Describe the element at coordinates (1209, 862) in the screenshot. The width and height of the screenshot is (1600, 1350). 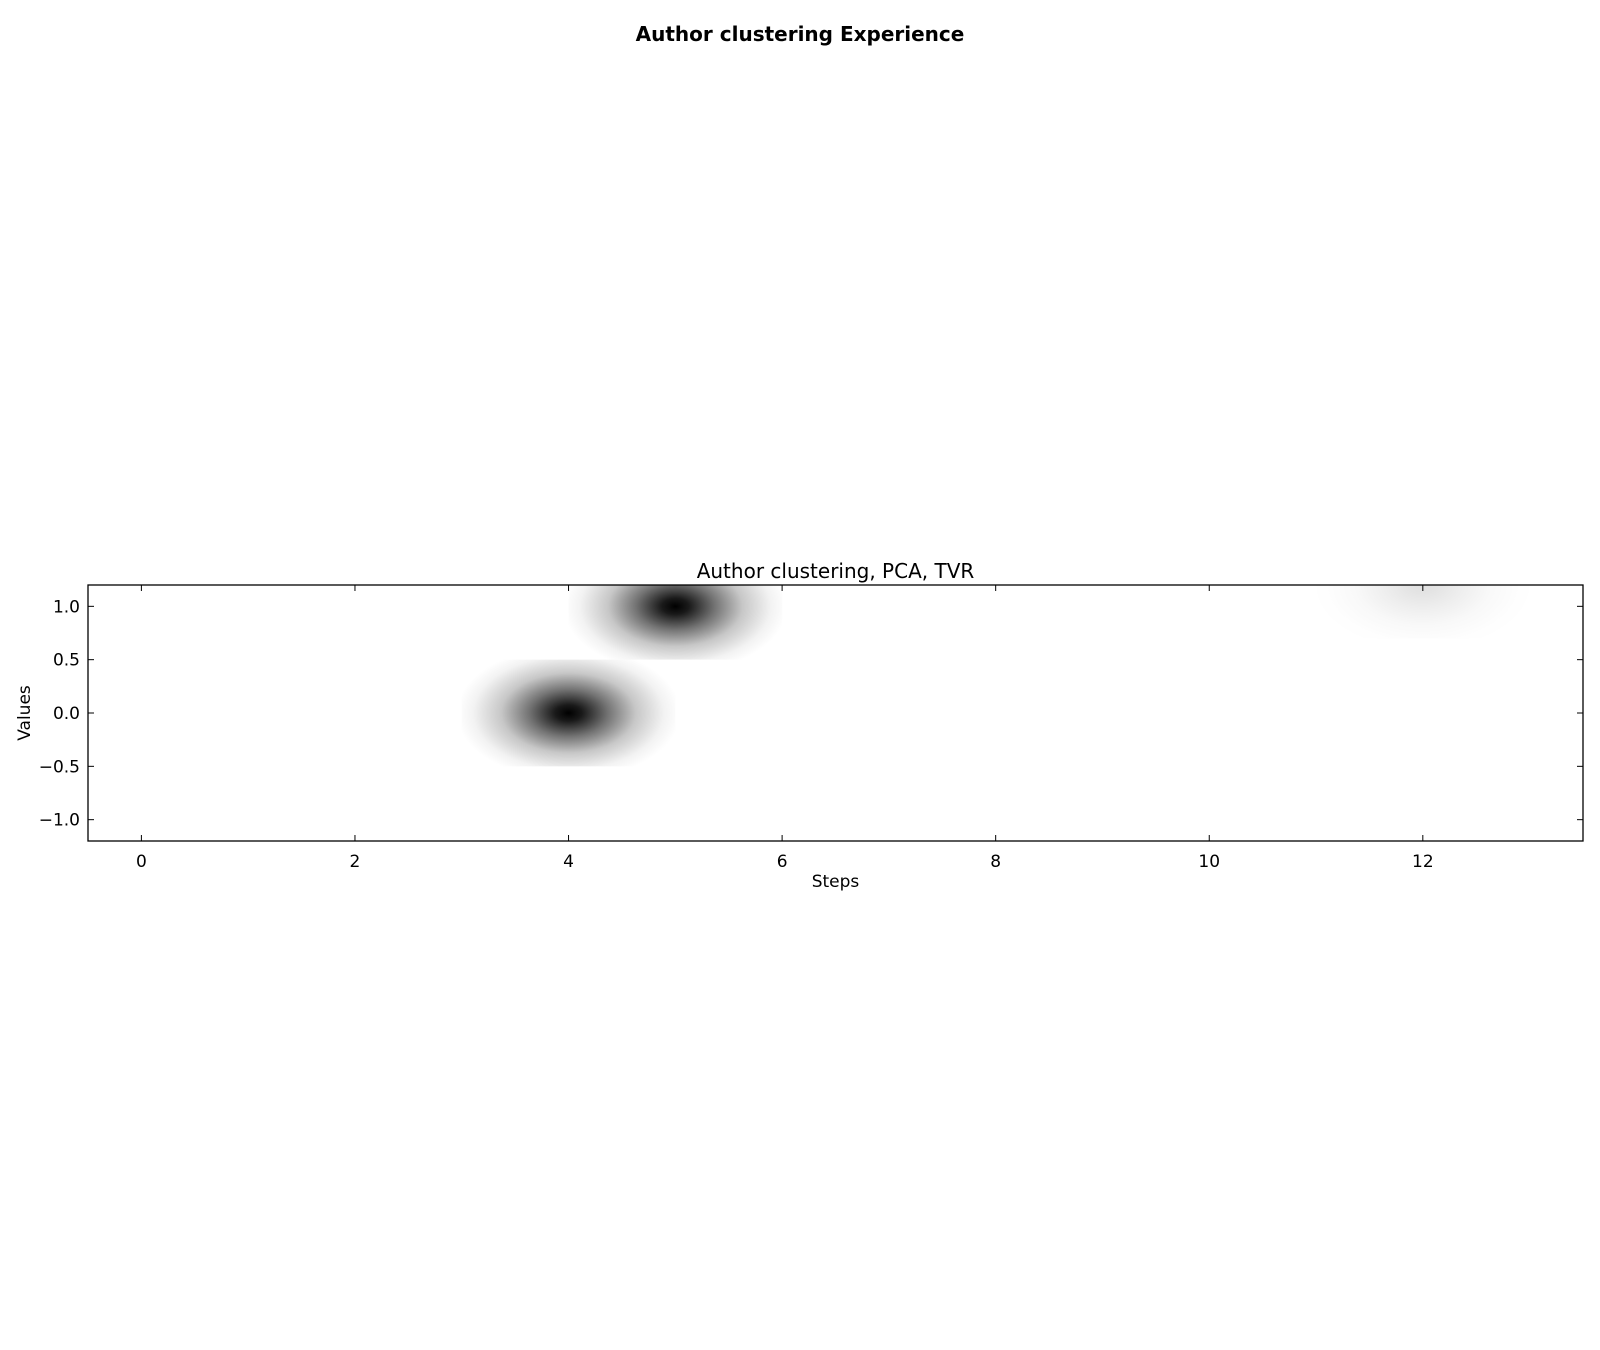
I see `x-tick-label: 10` at that location.